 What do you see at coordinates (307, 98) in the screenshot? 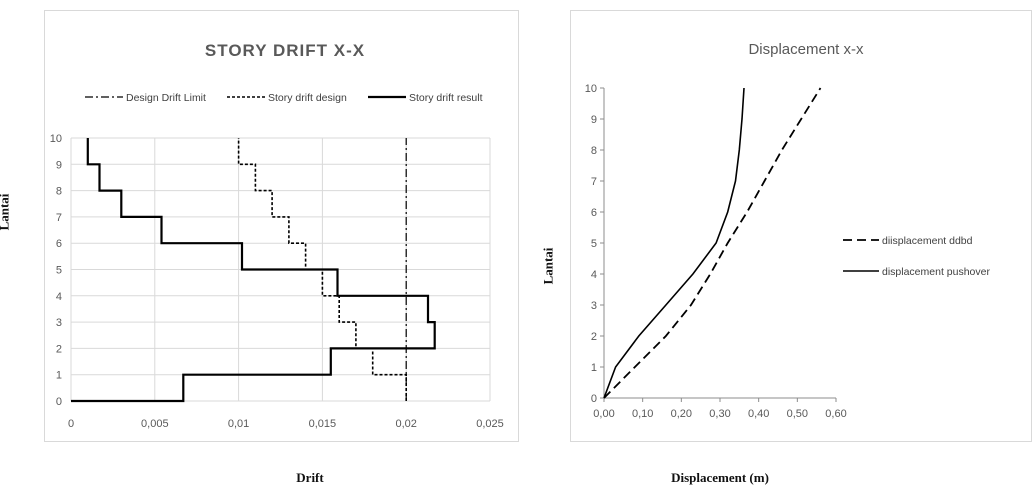
I see `legend-label-2: Story drift design` at bounding box center [307, 98].